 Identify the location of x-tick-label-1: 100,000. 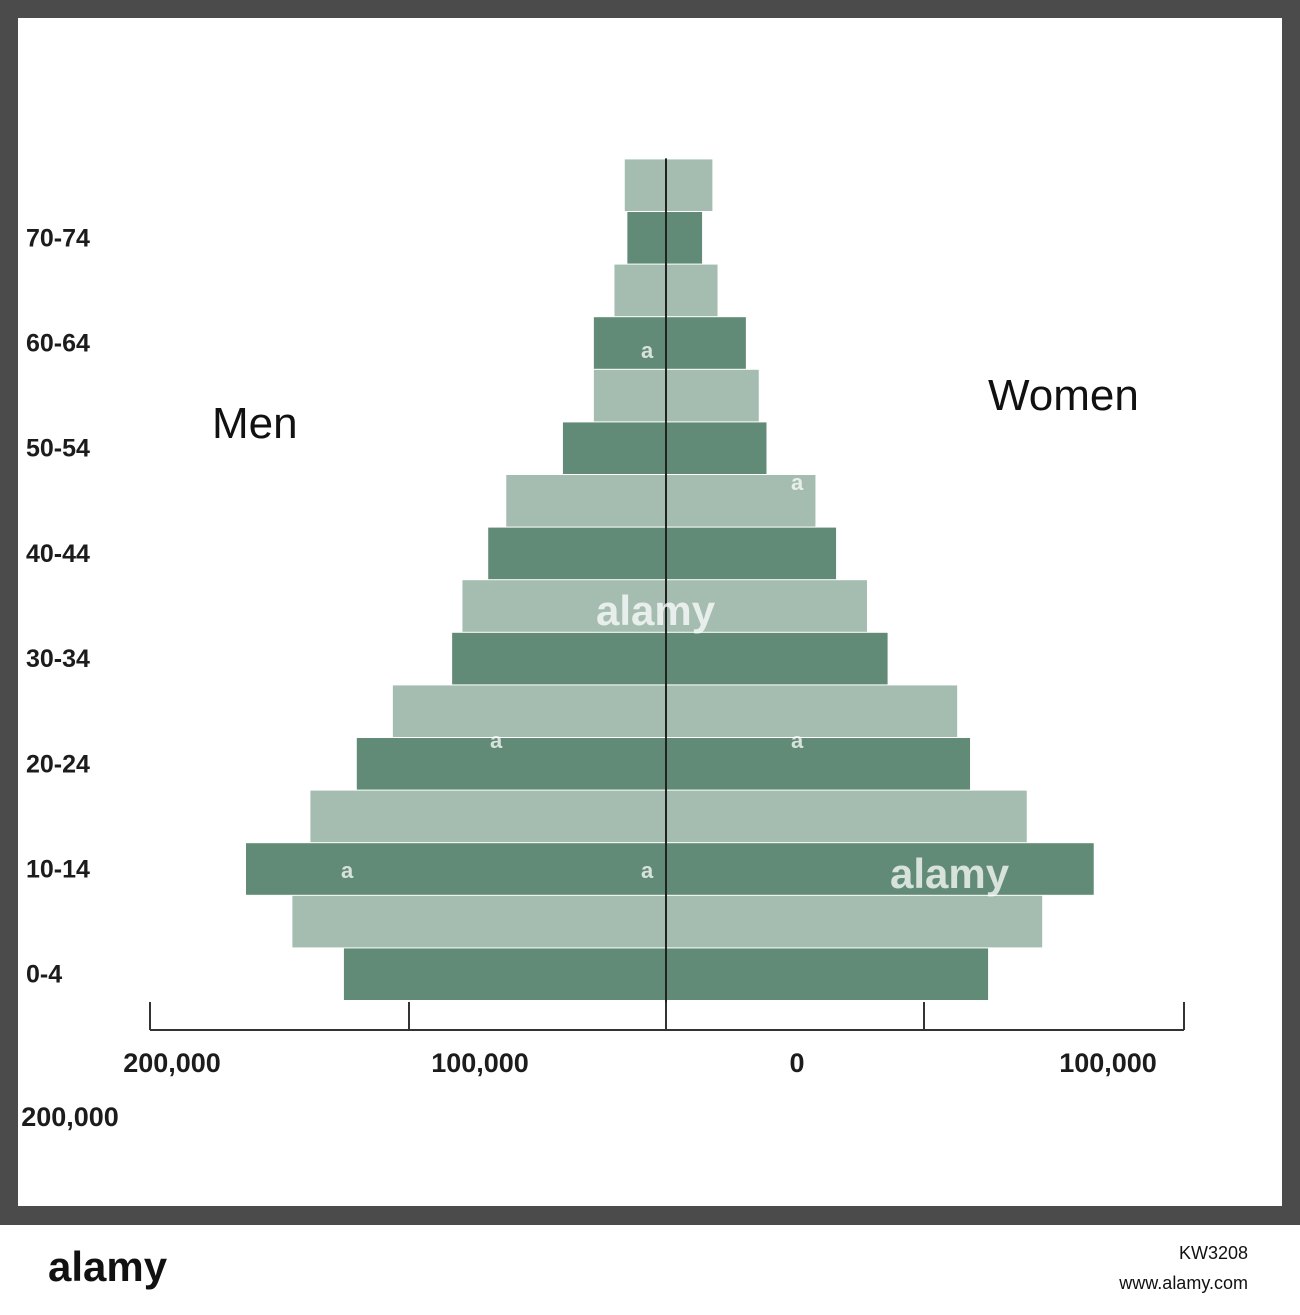
(480, 1063).